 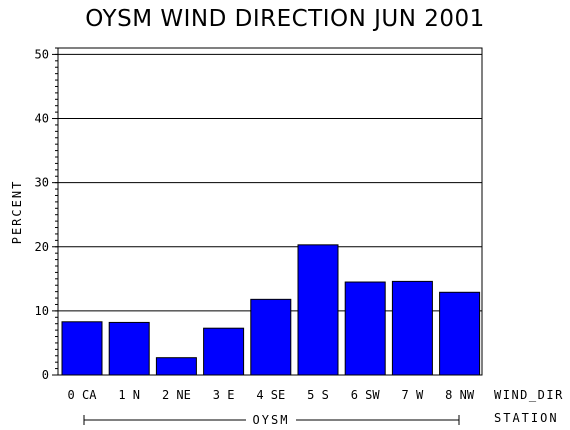 What do you see at coordinates (224, 351) in the screenshot?
I see `bar-3-e` at bounding box center [224, 351].